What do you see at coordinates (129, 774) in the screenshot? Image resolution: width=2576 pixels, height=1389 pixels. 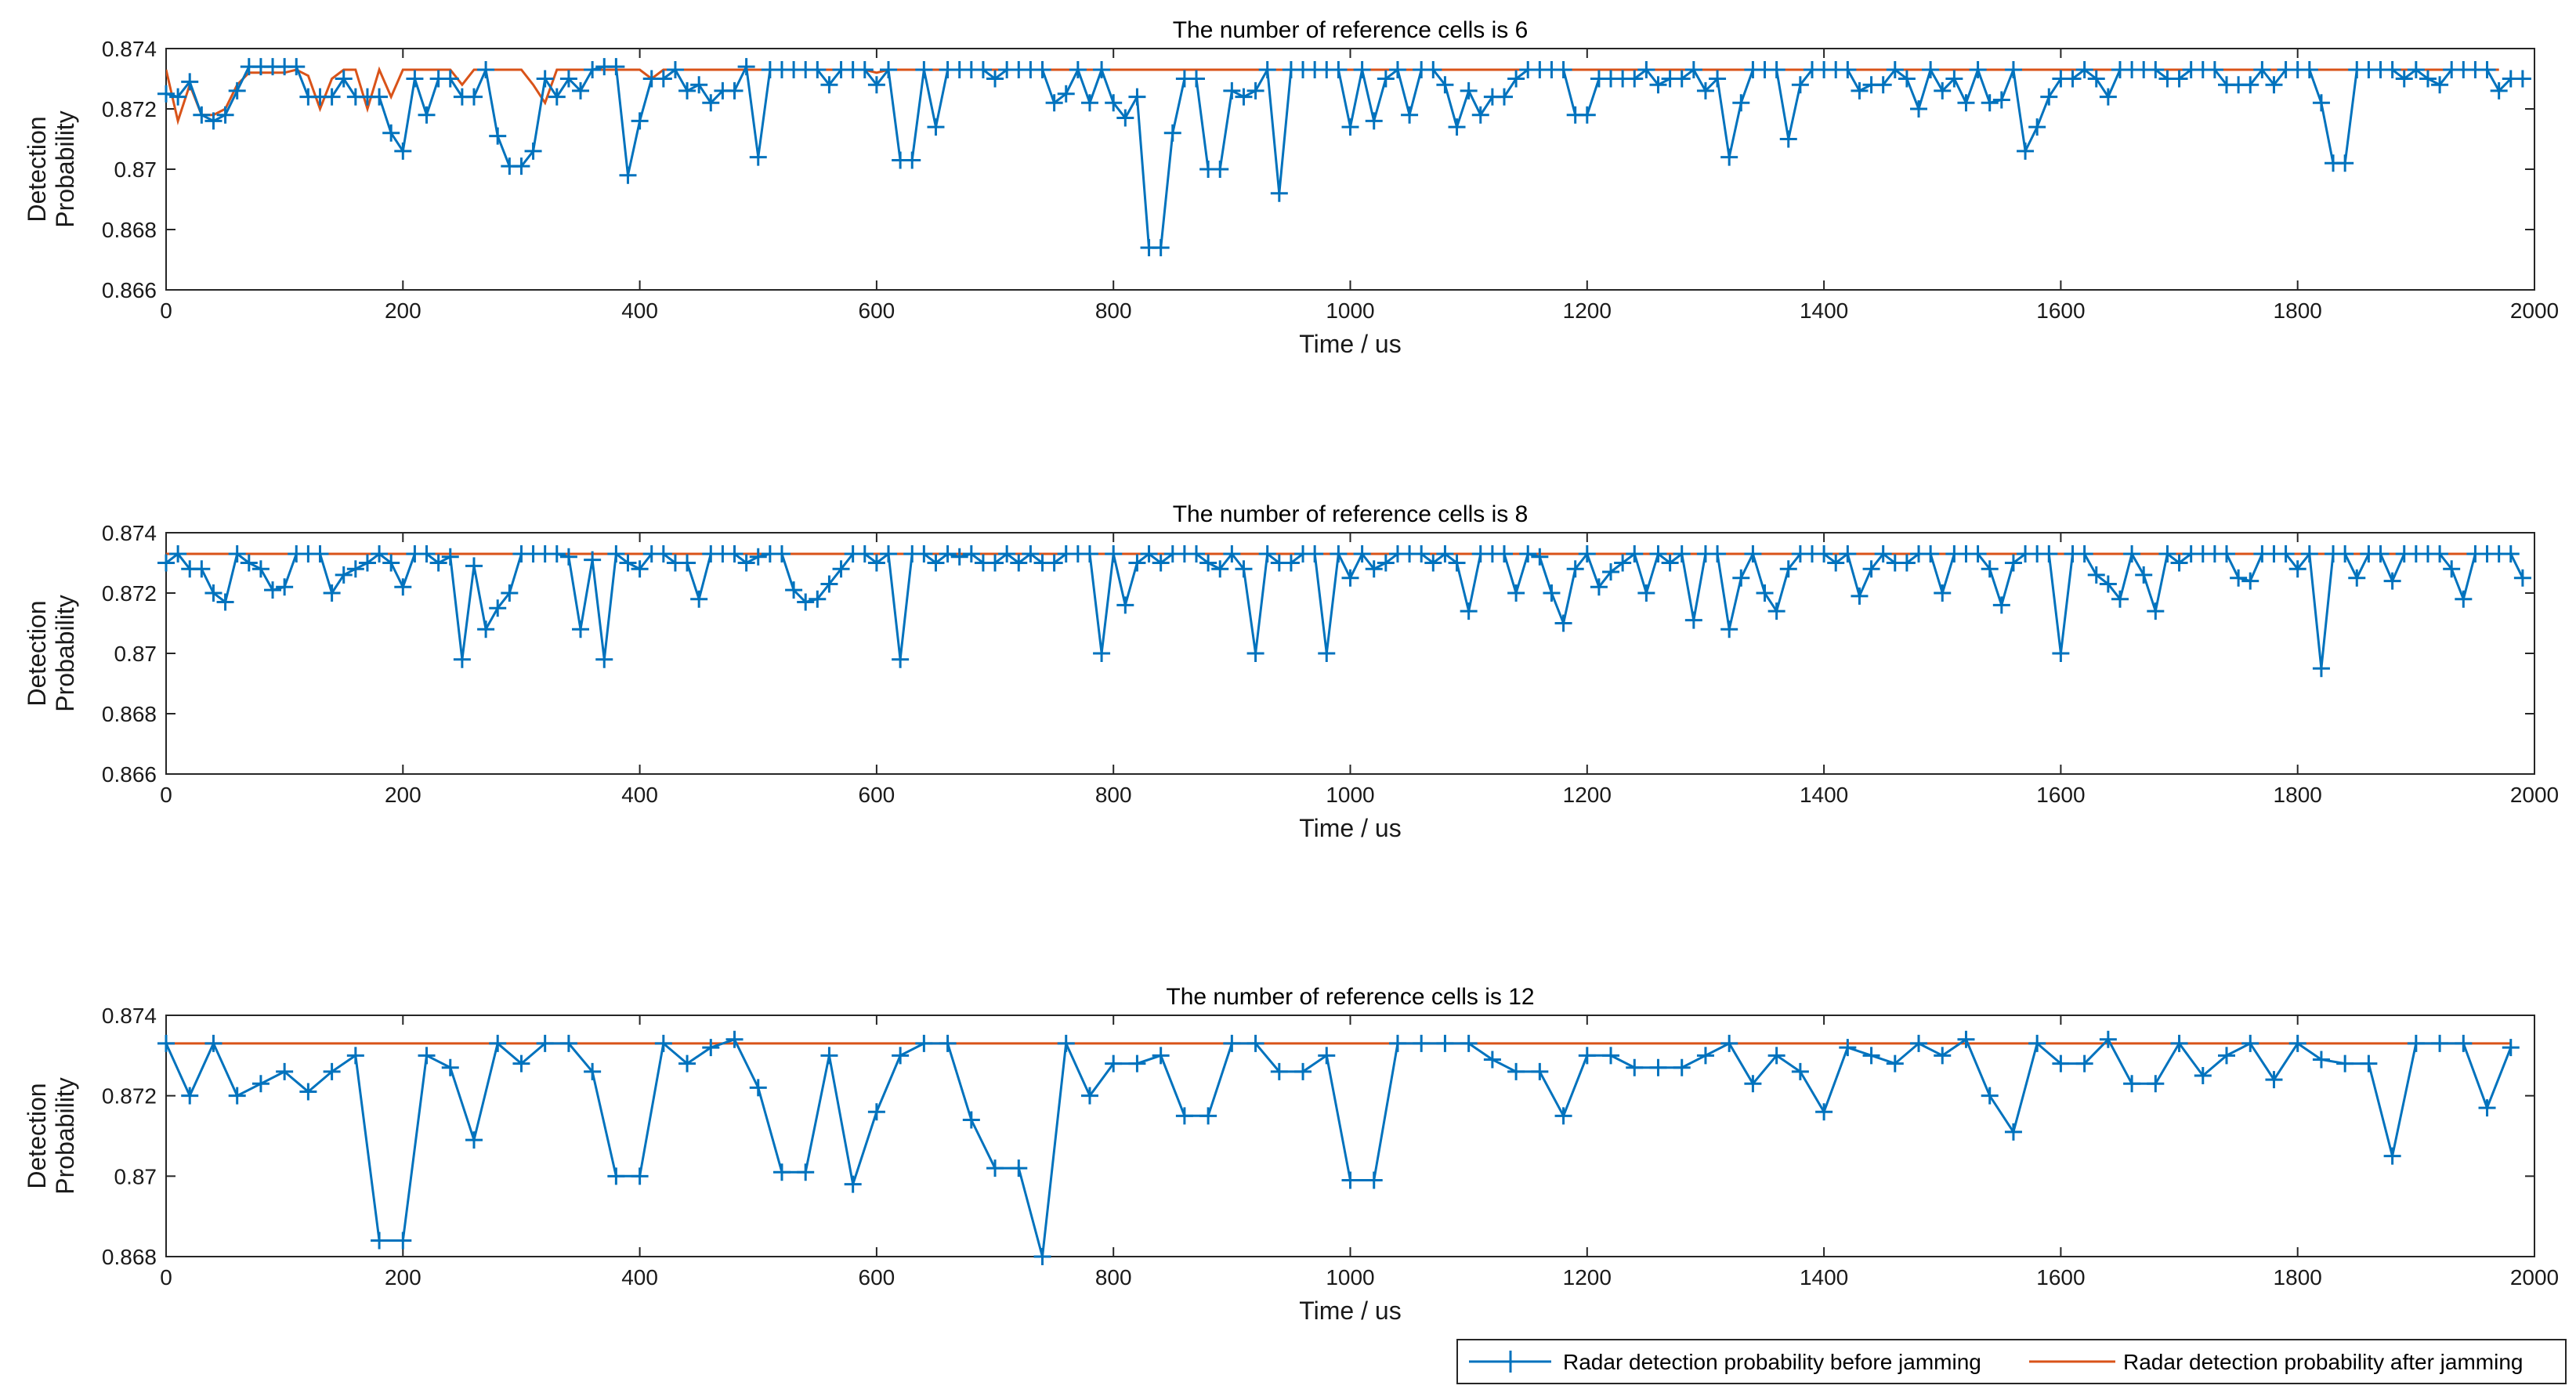 I see `y-tick-label: 0.866` at bounding box center [129, 774].